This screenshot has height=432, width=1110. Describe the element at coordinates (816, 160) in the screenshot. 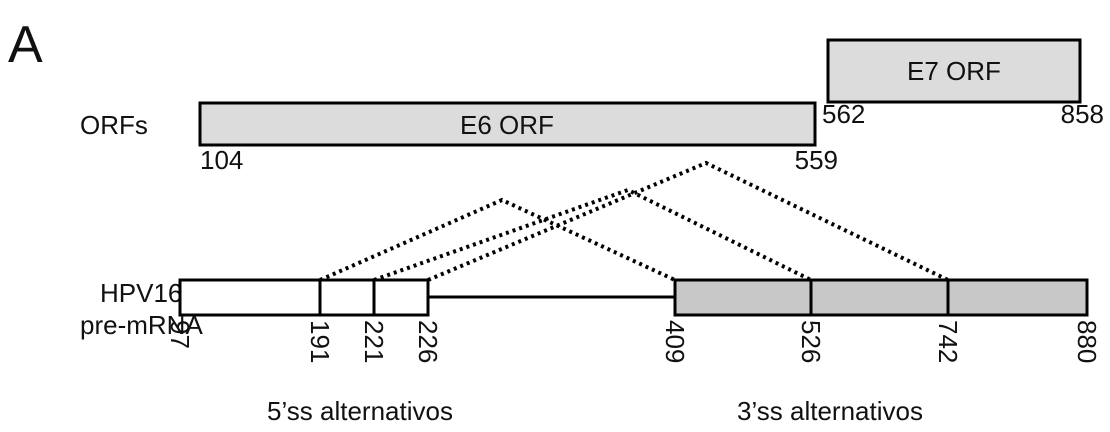

I see `e6-end: 559` at that location.